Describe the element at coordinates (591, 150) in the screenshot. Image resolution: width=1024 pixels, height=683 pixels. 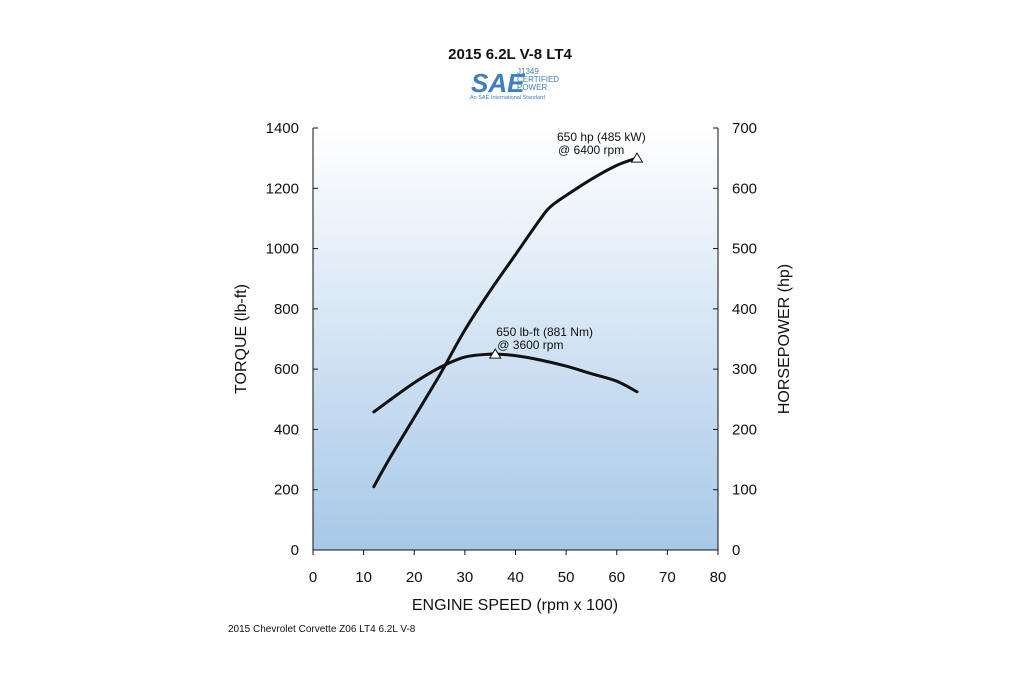
I see `annotation-label: @ 6400 rpm` at that location.